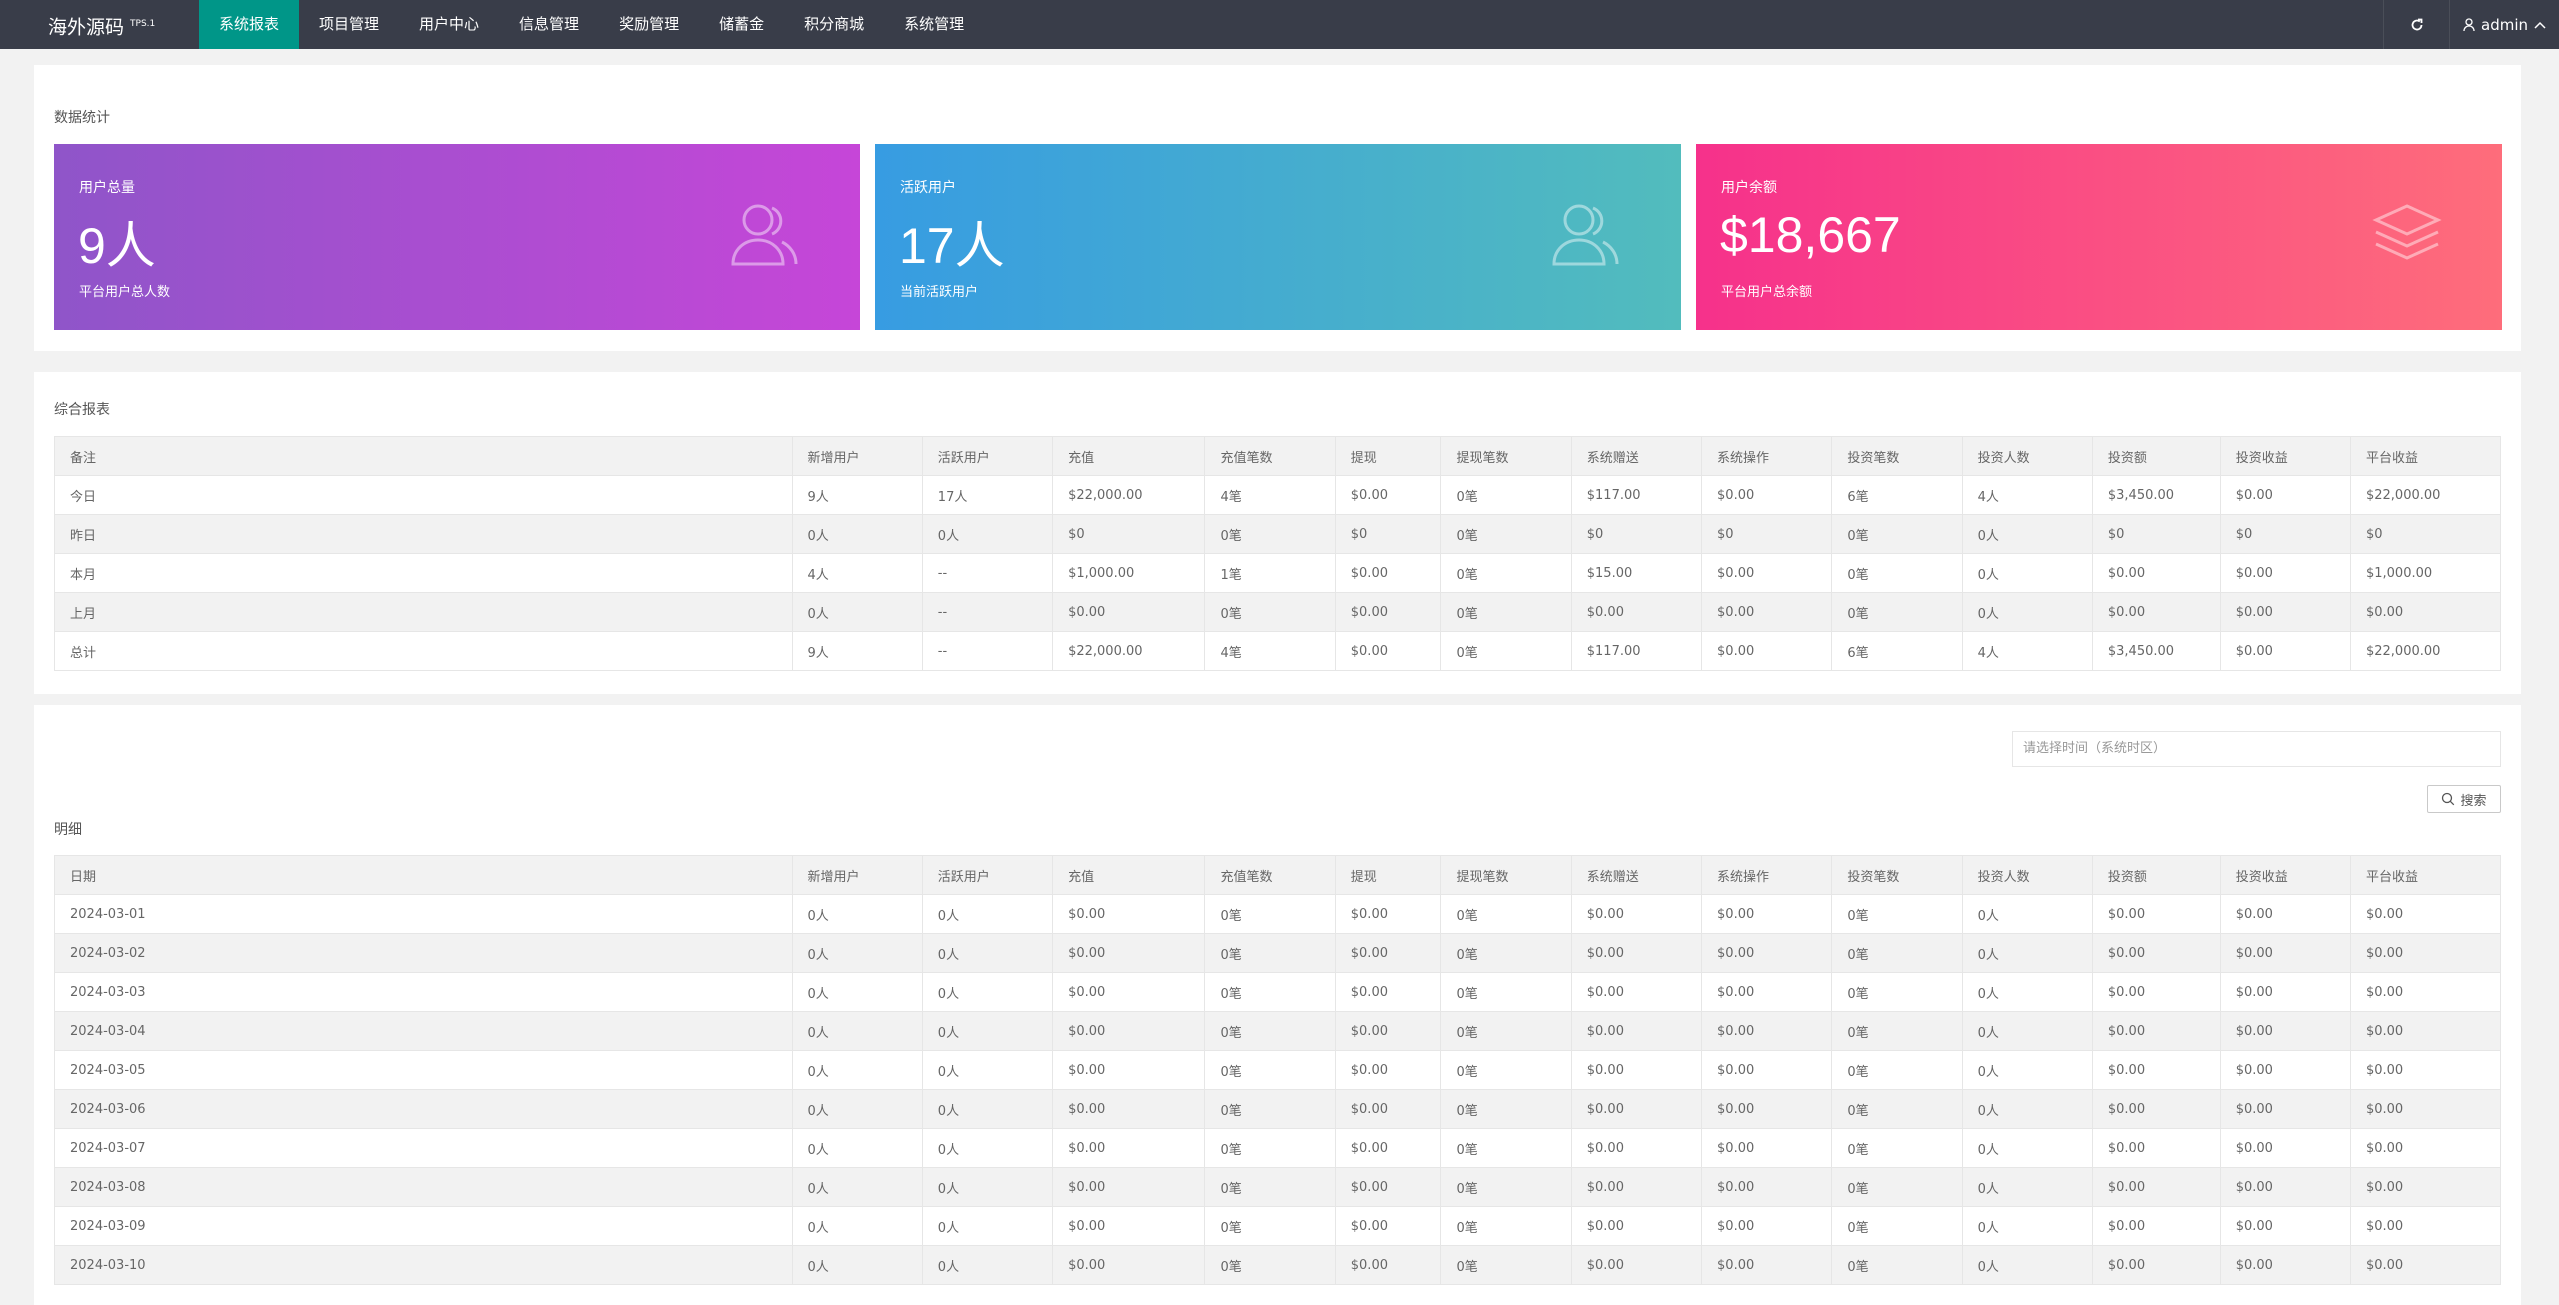 The image size is (2559, 1305). I want to click on table-cell: 2024-03-05, so click(423, 1070).